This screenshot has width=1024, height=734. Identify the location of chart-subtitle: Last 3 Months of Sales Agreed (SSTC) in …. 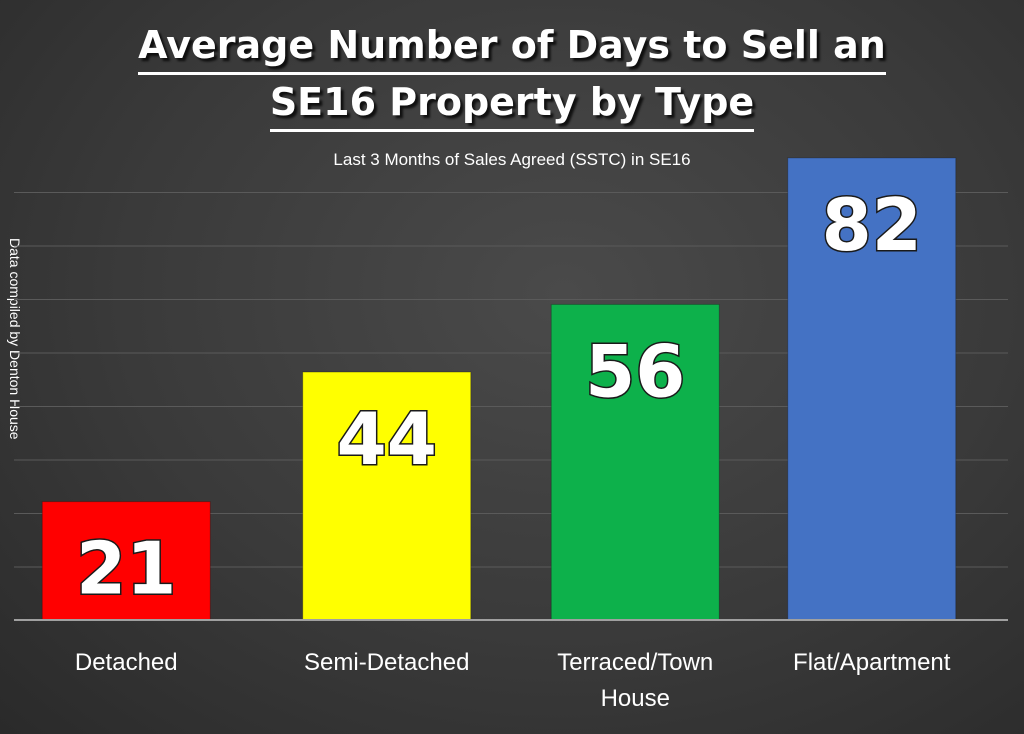
(512, 159).